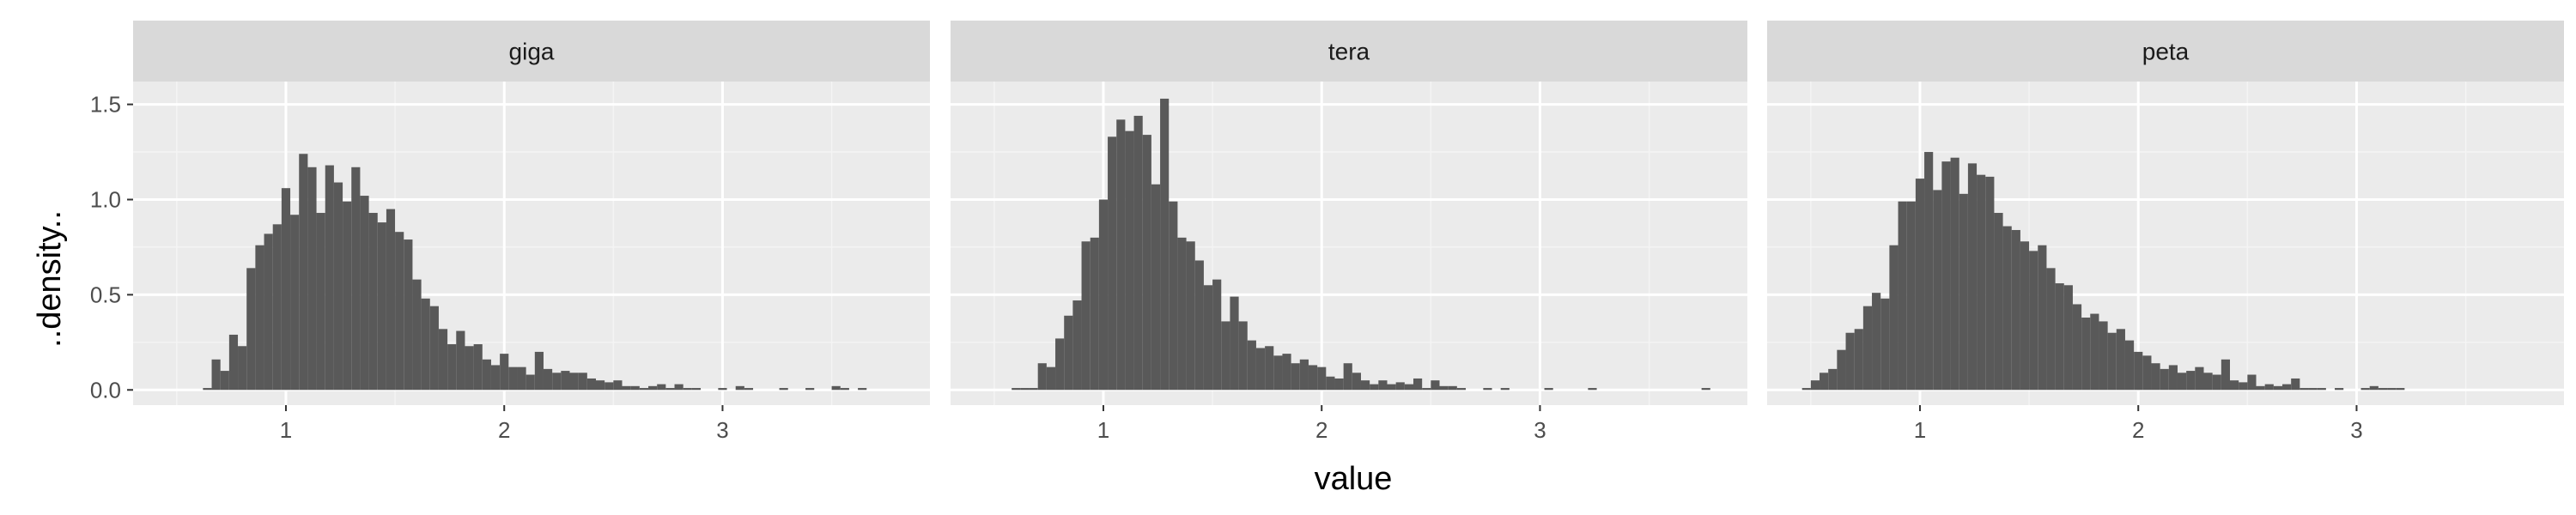  What do you see at coordinates (1103, 430) in the screenshot?
I see `x-tick-label: 1` at bounding box center [1103, 430].